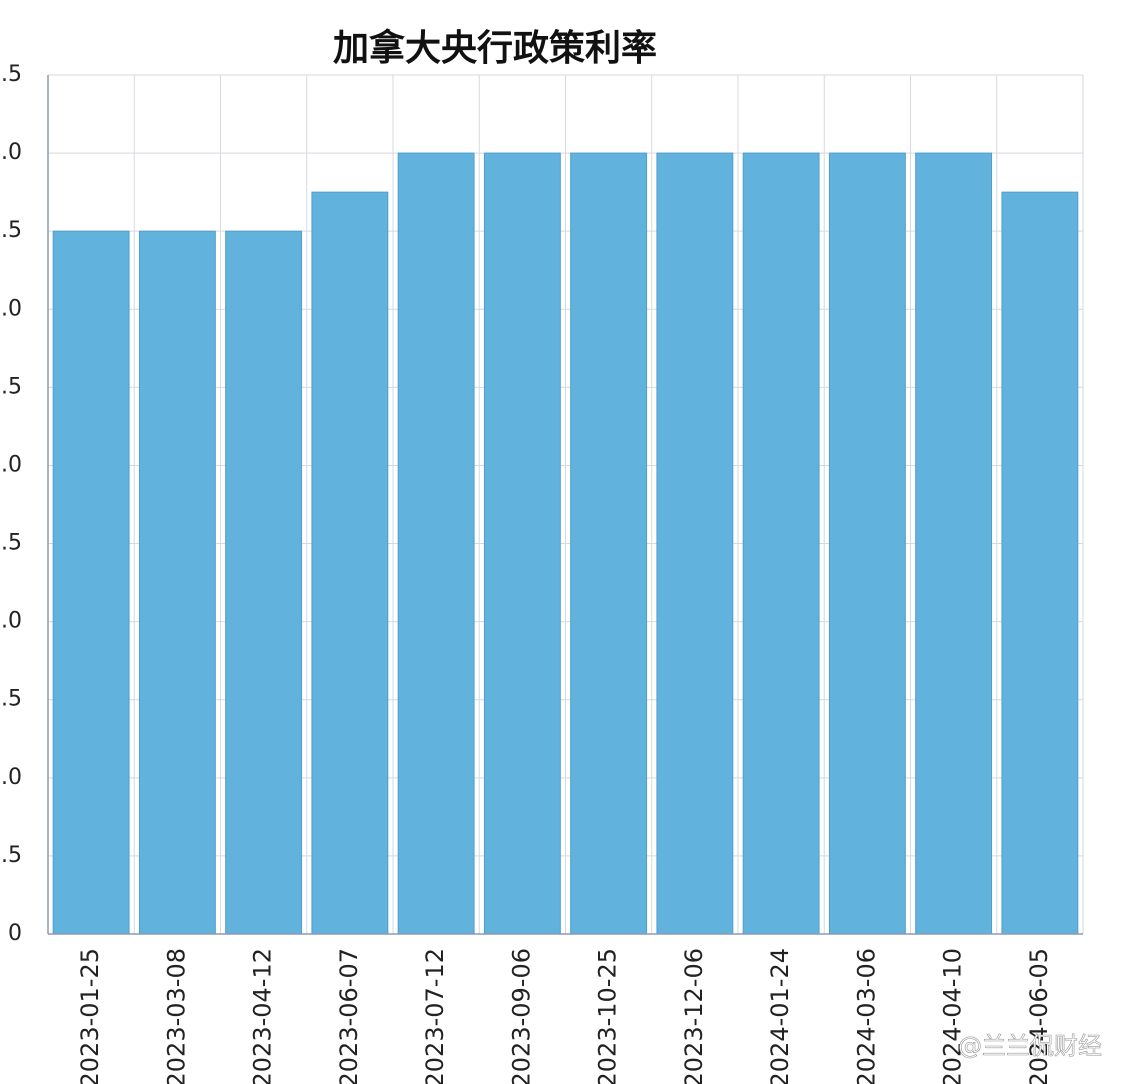  What do you see at coordinates (11, 855) in the screenshot?
I see `y-tick-label: 0.5` at bounding box center [11, 855].